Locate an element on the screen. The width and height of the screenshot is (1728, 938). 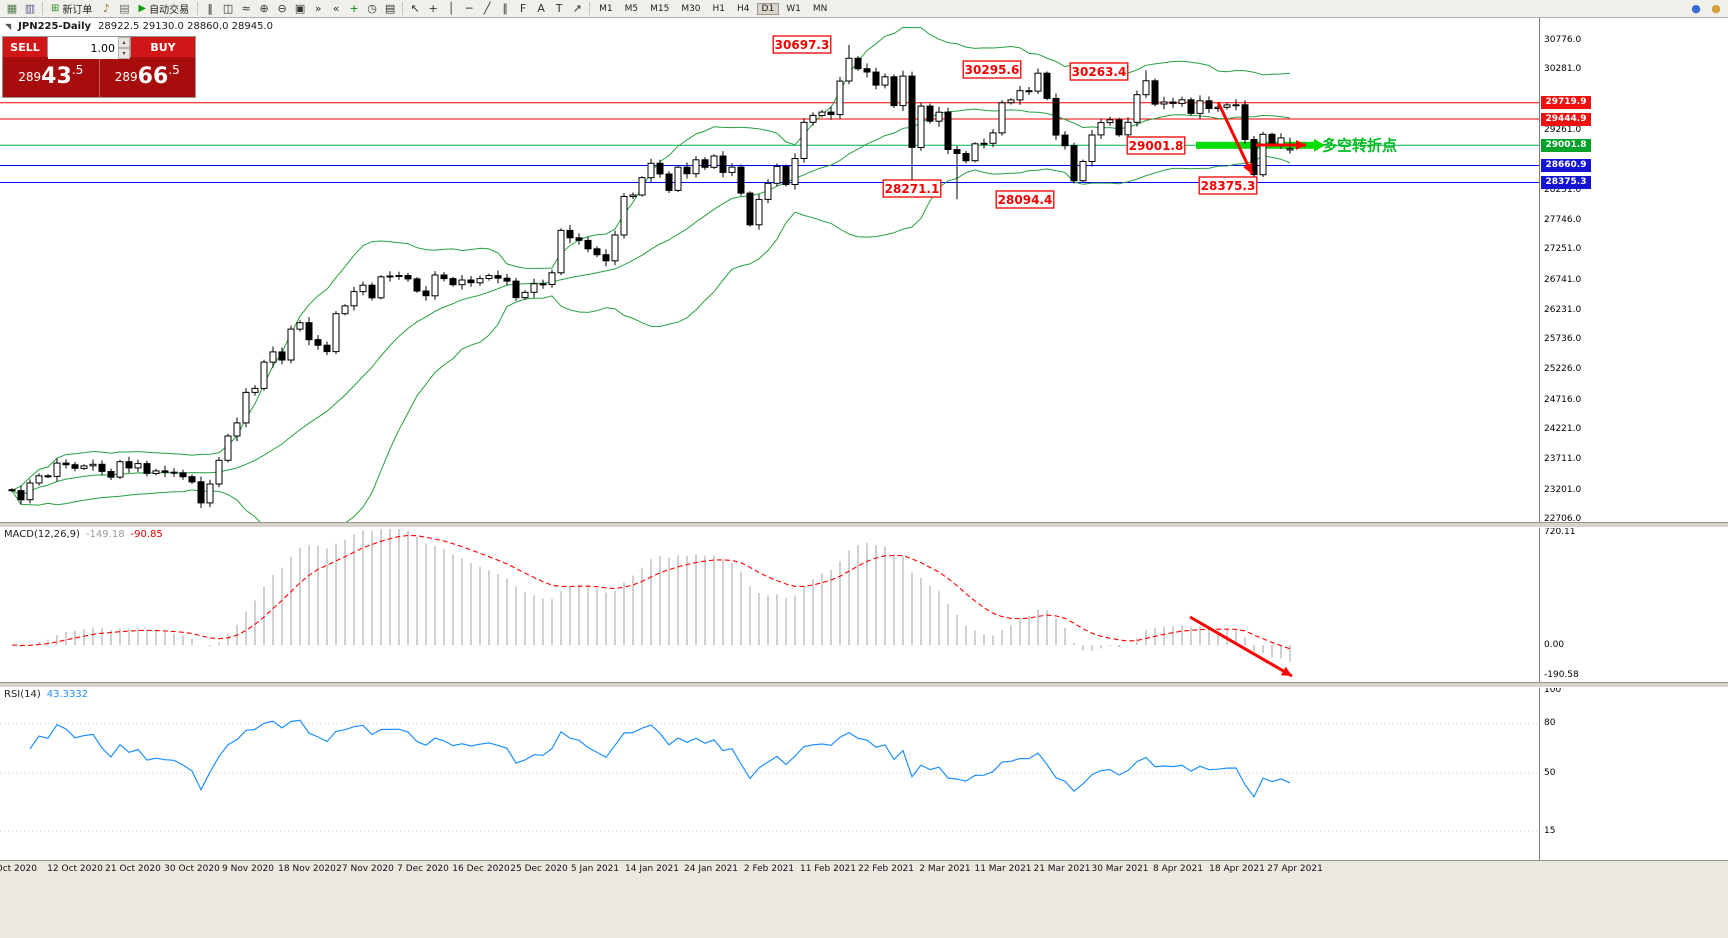
macd-chart is located at coordinates (769, 604).